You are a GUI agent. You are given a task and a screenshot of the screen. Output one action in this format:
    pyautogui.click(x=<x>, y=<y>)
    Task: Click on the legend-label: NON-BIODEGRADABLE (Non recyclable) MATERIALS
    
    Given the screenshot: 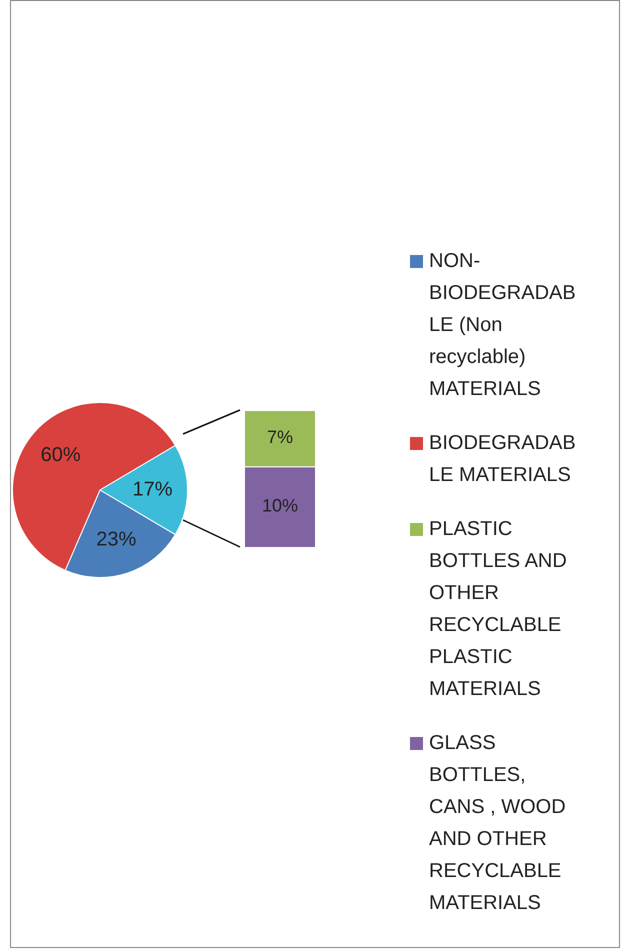 What is the action you would take?
    pyautogui.click(x=503, y=325)
    